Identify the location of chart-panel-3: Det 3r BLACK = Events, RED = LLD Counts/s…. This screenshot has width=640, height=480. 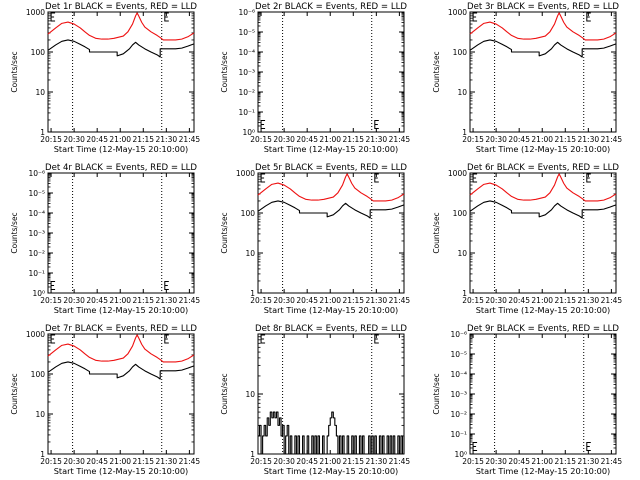
(527, 78).